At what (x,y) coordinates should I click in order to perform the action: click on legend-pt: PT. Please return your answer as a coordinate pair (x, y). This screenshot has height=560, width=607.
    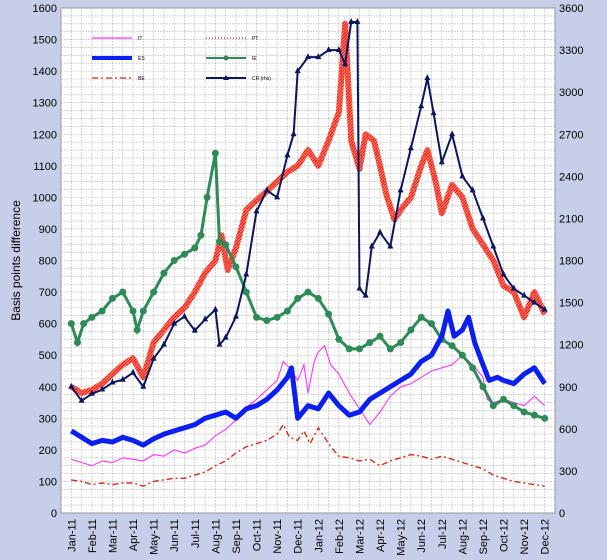
    Looking at the image, I should click on (232, 39).